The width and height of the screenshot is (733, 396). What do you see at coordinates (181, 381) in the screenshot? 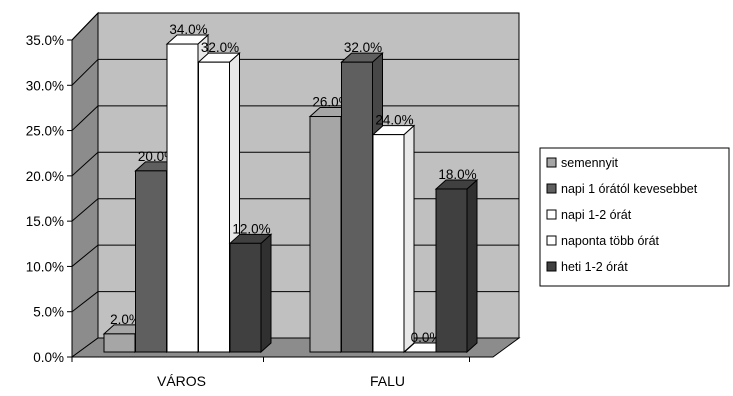
I see `category-label: VÁROS` at bounding box center [181, 381].